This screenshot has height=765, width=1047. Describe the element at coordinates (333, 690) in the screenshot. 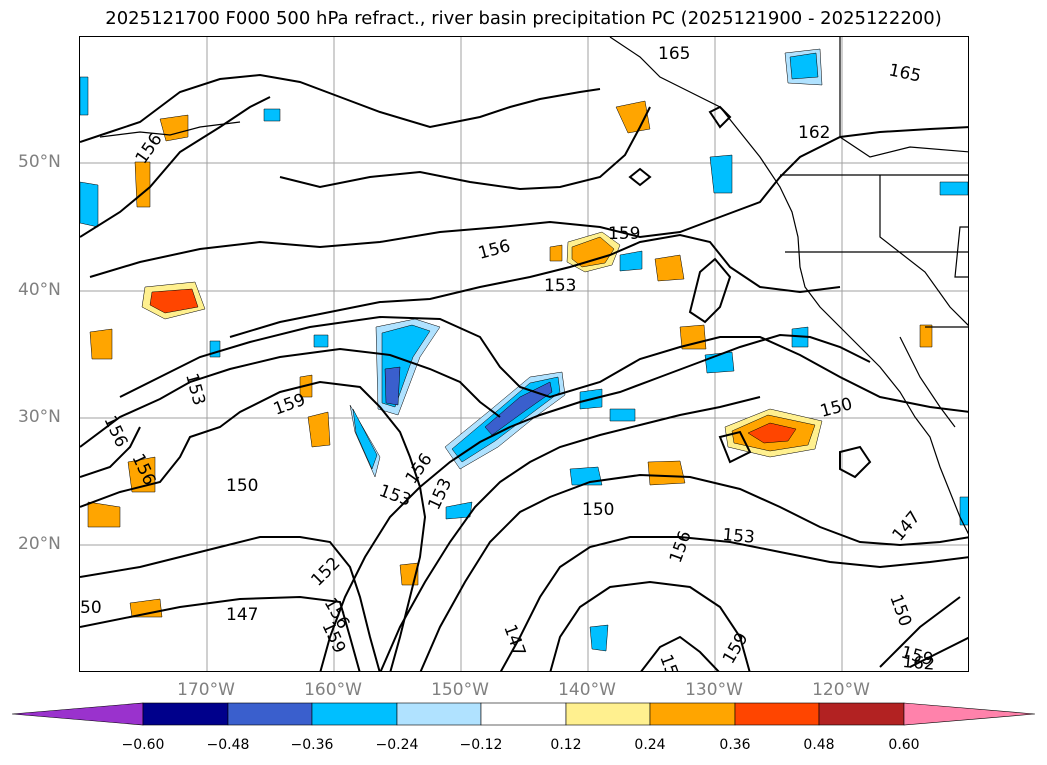

I see `lon-label-160w: 160°W` at that location.